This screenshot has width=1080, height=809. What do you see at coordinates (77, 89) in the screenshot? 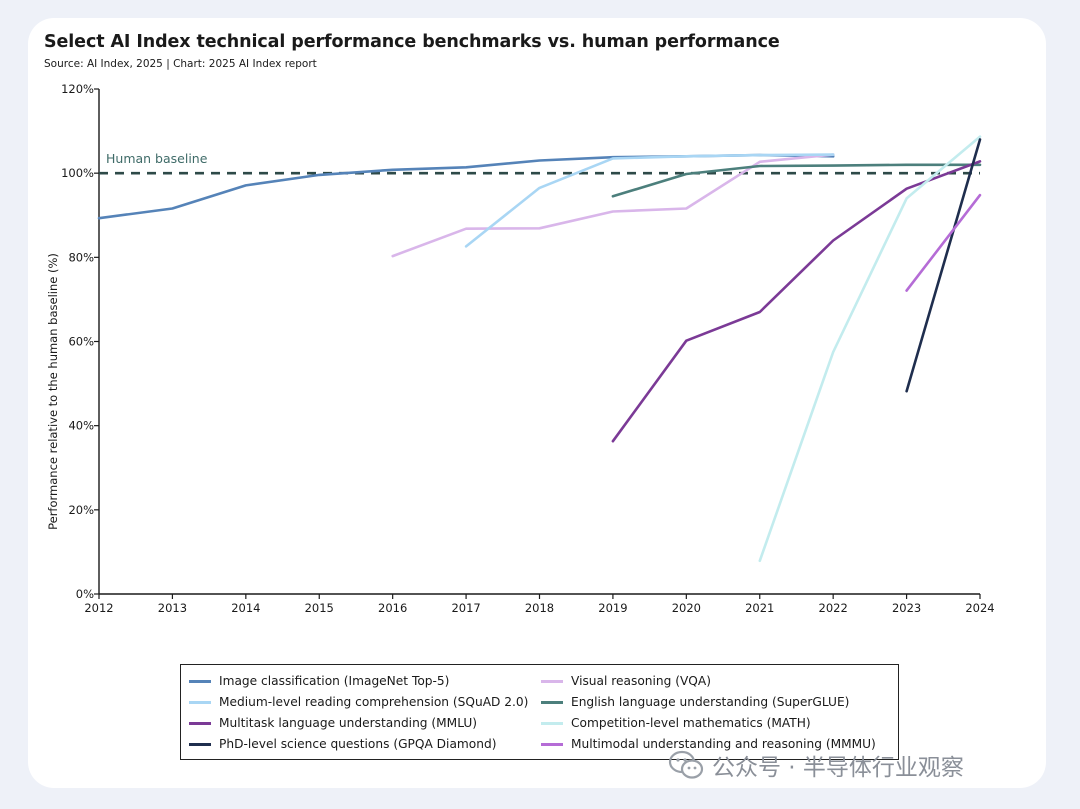
I see `y-tick-label: 120%` at bounding box center [77, 89].